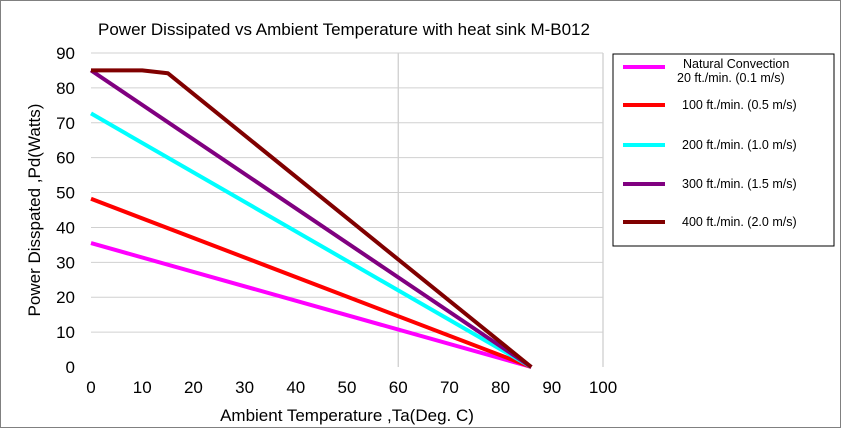 The width and height of the screenshot is (841, 429). Describe the element at coordinates (244, 387) in the screenshot. I see `x-tick-label: 30` at that location.